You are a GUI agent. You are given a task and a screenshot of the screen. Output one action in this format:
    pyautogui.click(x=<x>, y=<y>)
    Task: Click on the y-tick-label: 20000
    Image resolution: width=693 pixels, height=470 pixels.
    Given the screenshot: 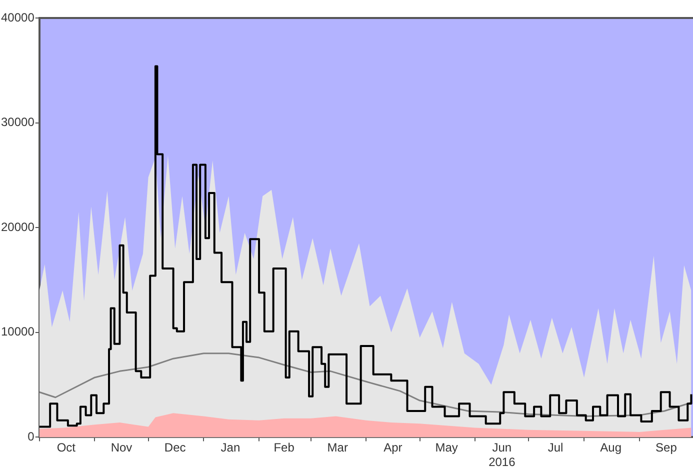 What is the action you would take?
    pyautogui.click(x=17, y=227)
    